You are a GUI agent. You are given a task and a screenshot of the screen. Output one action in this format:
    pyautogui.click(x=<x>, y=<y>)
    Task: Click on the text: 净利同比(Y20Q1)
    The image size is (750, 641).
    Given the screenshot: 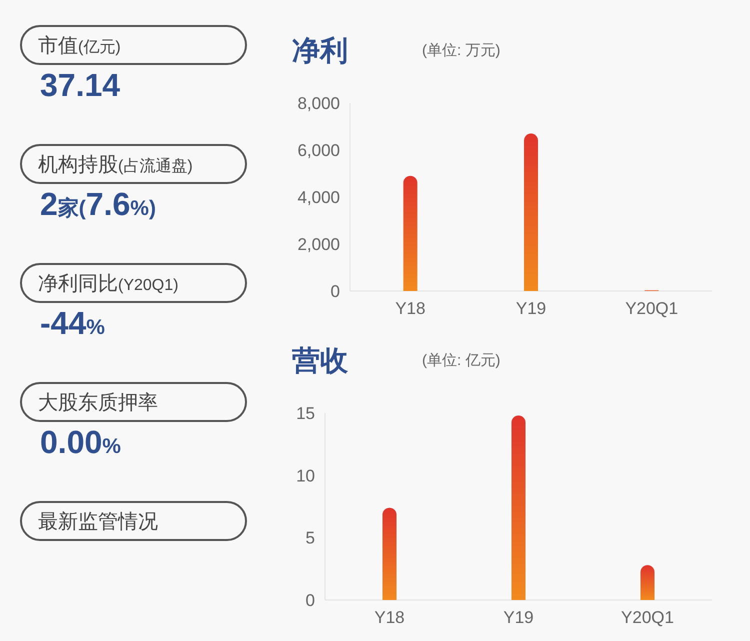 What is the action you would take?
    pyautogui.click(x=108, y=284)
    